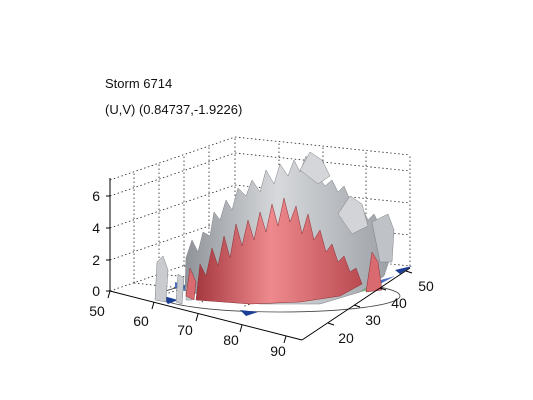 The image size is (533, 400). Describe the element at coordinates (141, 321) in the screenshot. I see `x-tick-label: 60` at that location.